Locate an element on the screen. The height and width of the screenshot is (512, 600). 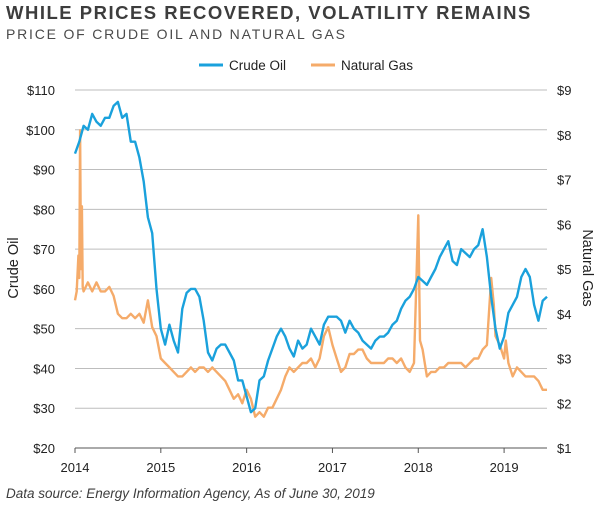
y-right-tick-label: $5 is located at coordinates (564, 269).